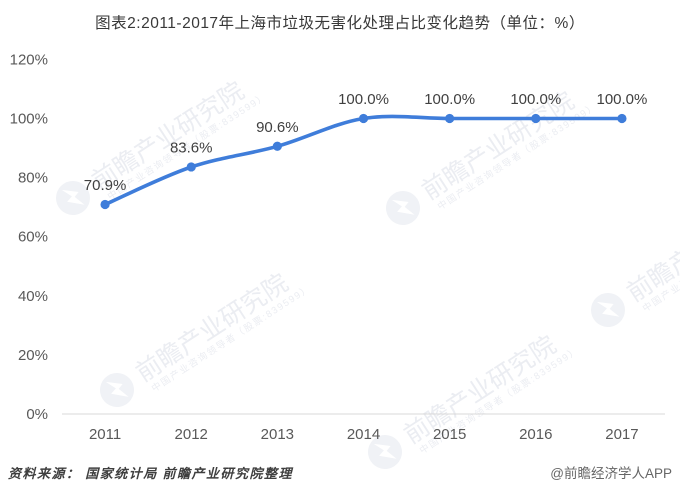  I want to click on source-note: 资料来源： 国家统计局 前瞻产业研究院整理, so click(151, 473).